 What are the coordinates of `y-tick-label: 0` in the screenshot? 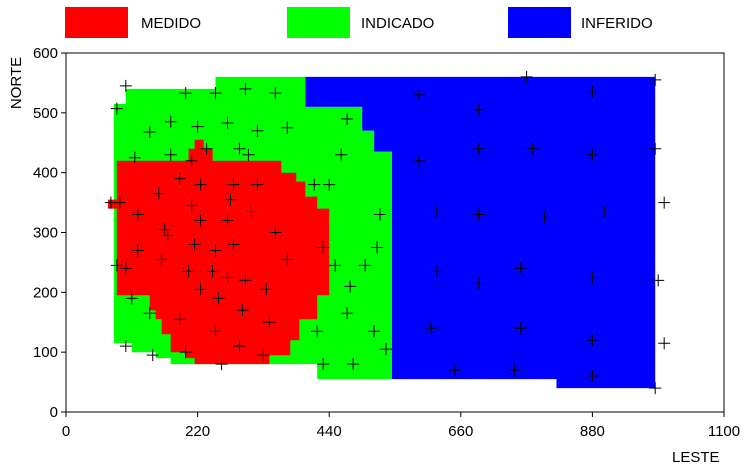 It's located at (54, 412).